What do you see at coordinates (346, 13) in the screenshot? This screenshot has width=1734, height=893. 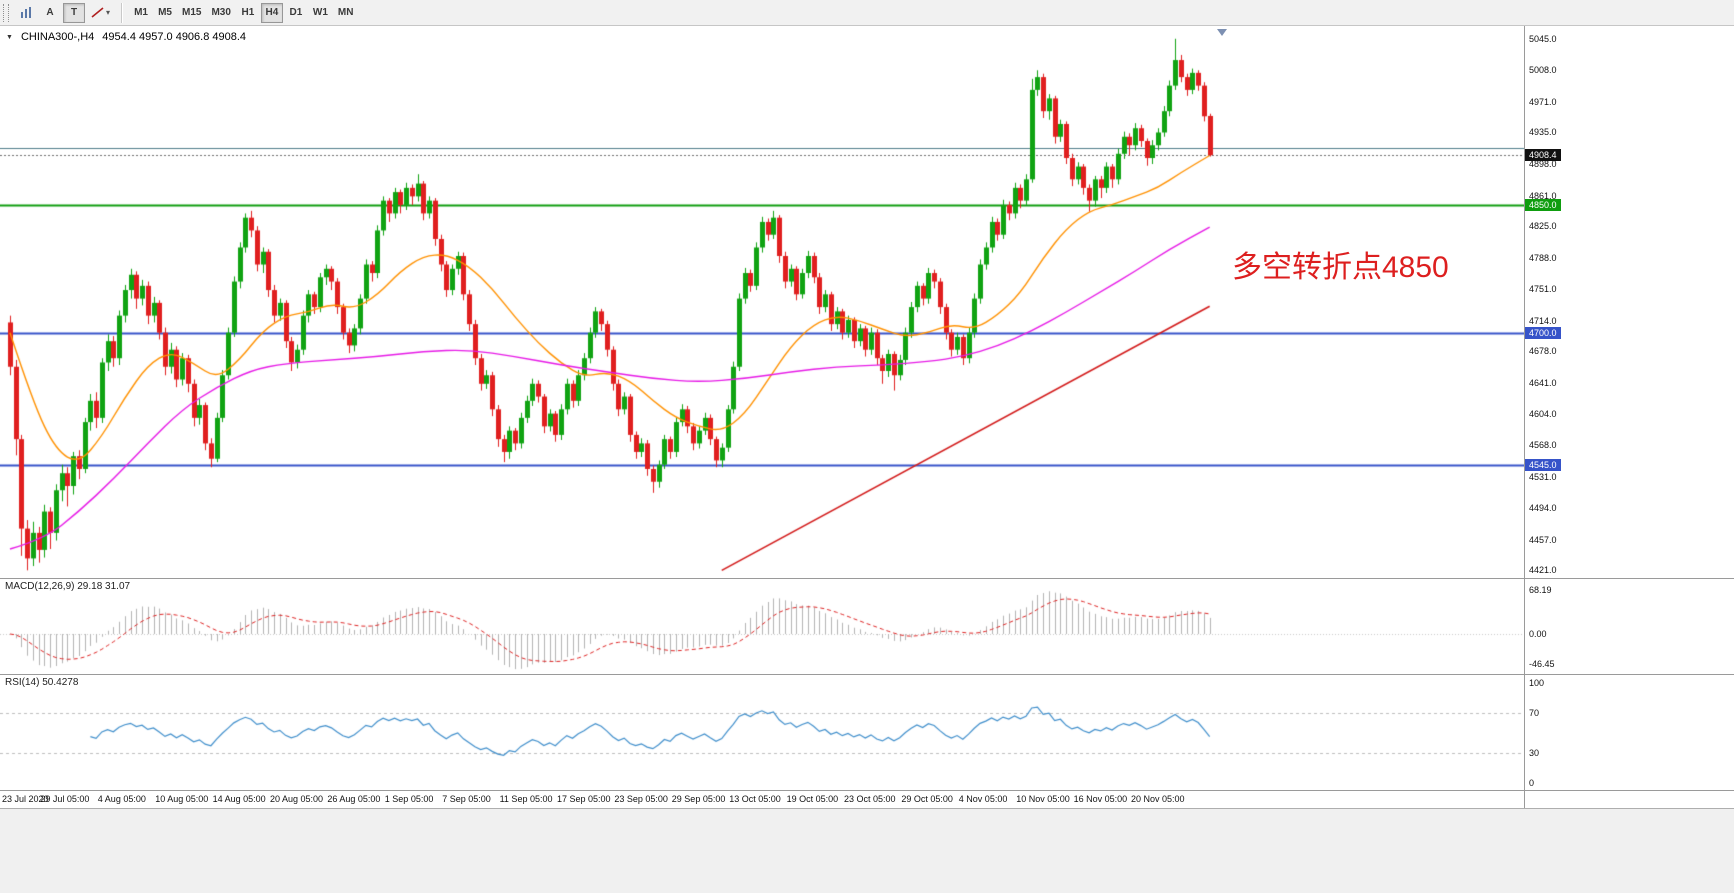 I see `timeframe-mn-button: MN` at bounding box center [346, 13].